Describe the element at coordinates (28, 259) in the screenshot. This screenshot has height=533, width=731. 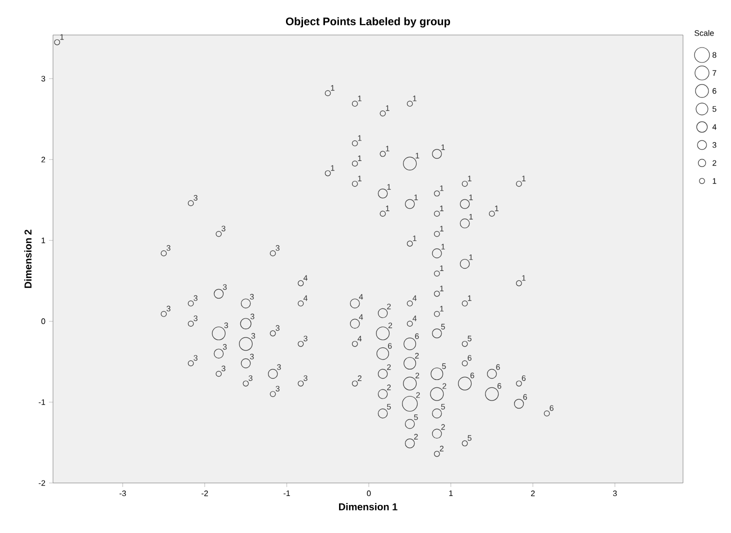
I see `y-axis-title: Dimension 2` at that location.